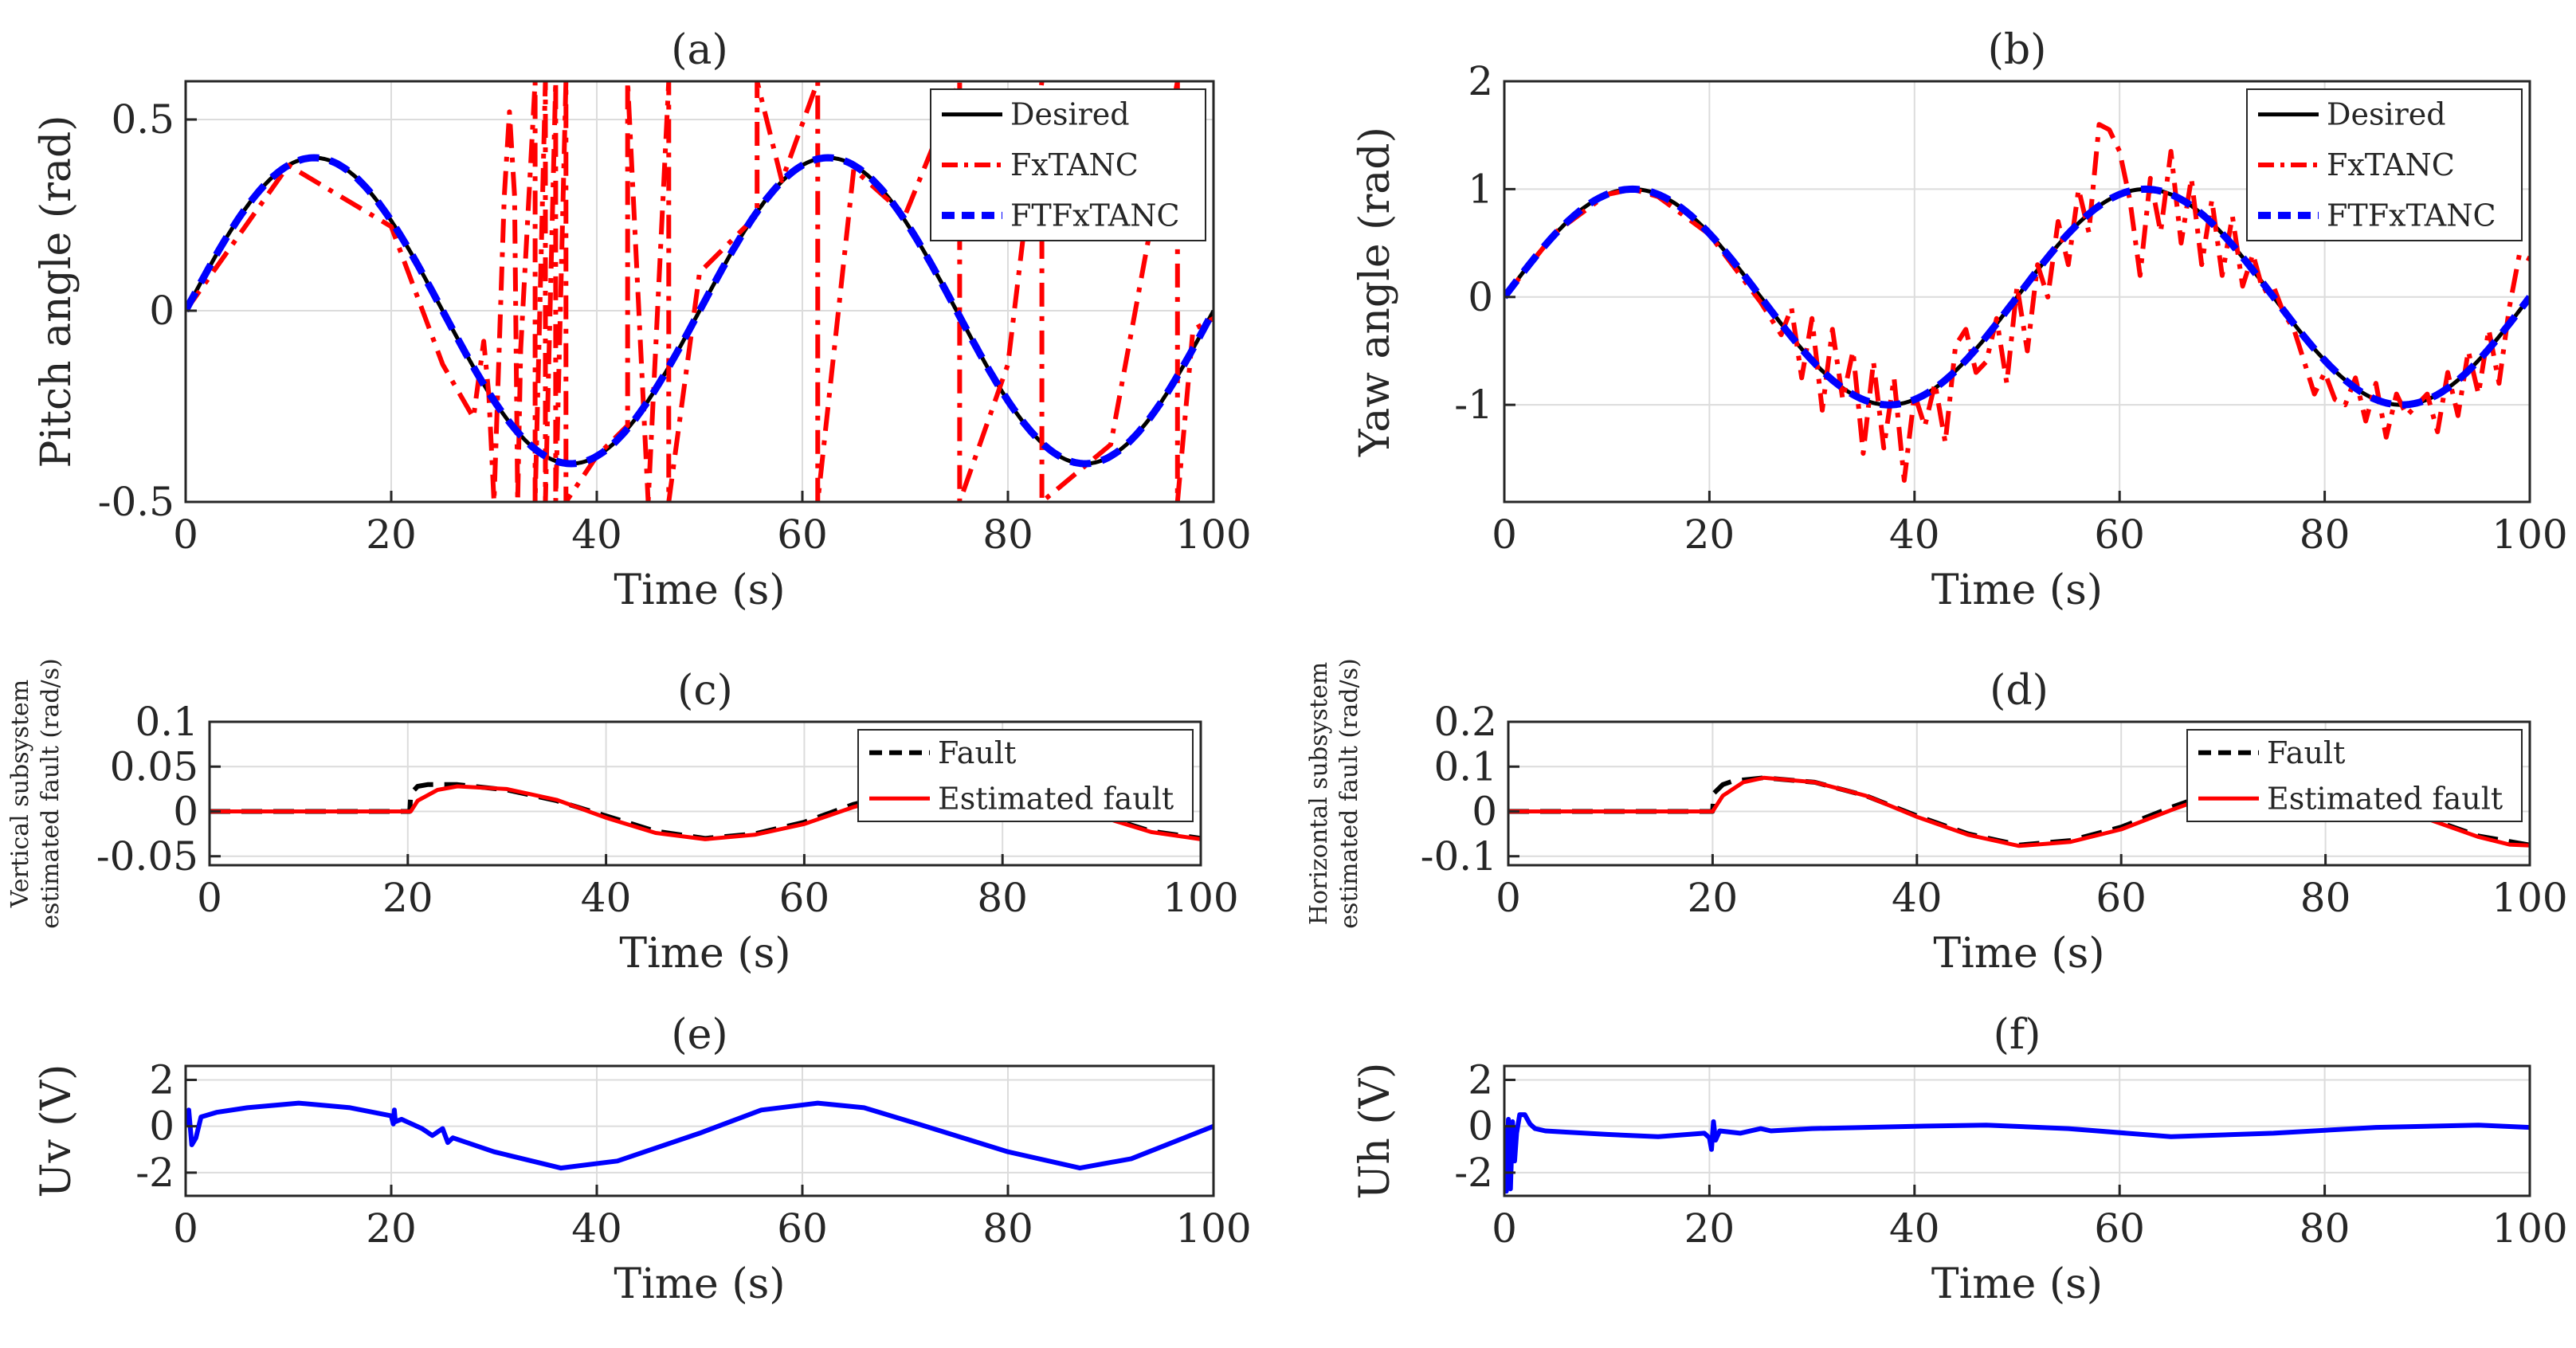 Image resolution: width=2576 pixels, height=1348 pixels. Describe the element at coordinates (1474, 1173) in the screenshot. I see `y-tick-label: -2` at that location.